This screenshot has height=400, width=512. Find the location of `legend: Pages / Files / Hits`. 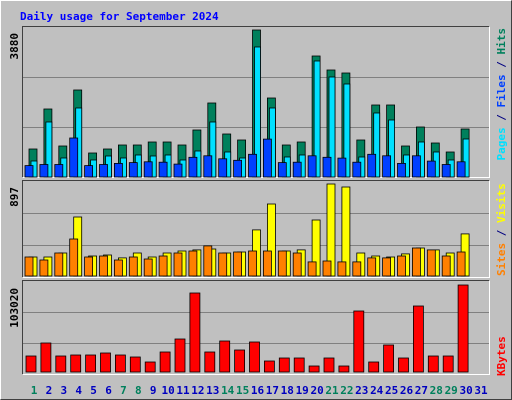

legend: Pages / Files / Hits is located at coordinates (501, 94).